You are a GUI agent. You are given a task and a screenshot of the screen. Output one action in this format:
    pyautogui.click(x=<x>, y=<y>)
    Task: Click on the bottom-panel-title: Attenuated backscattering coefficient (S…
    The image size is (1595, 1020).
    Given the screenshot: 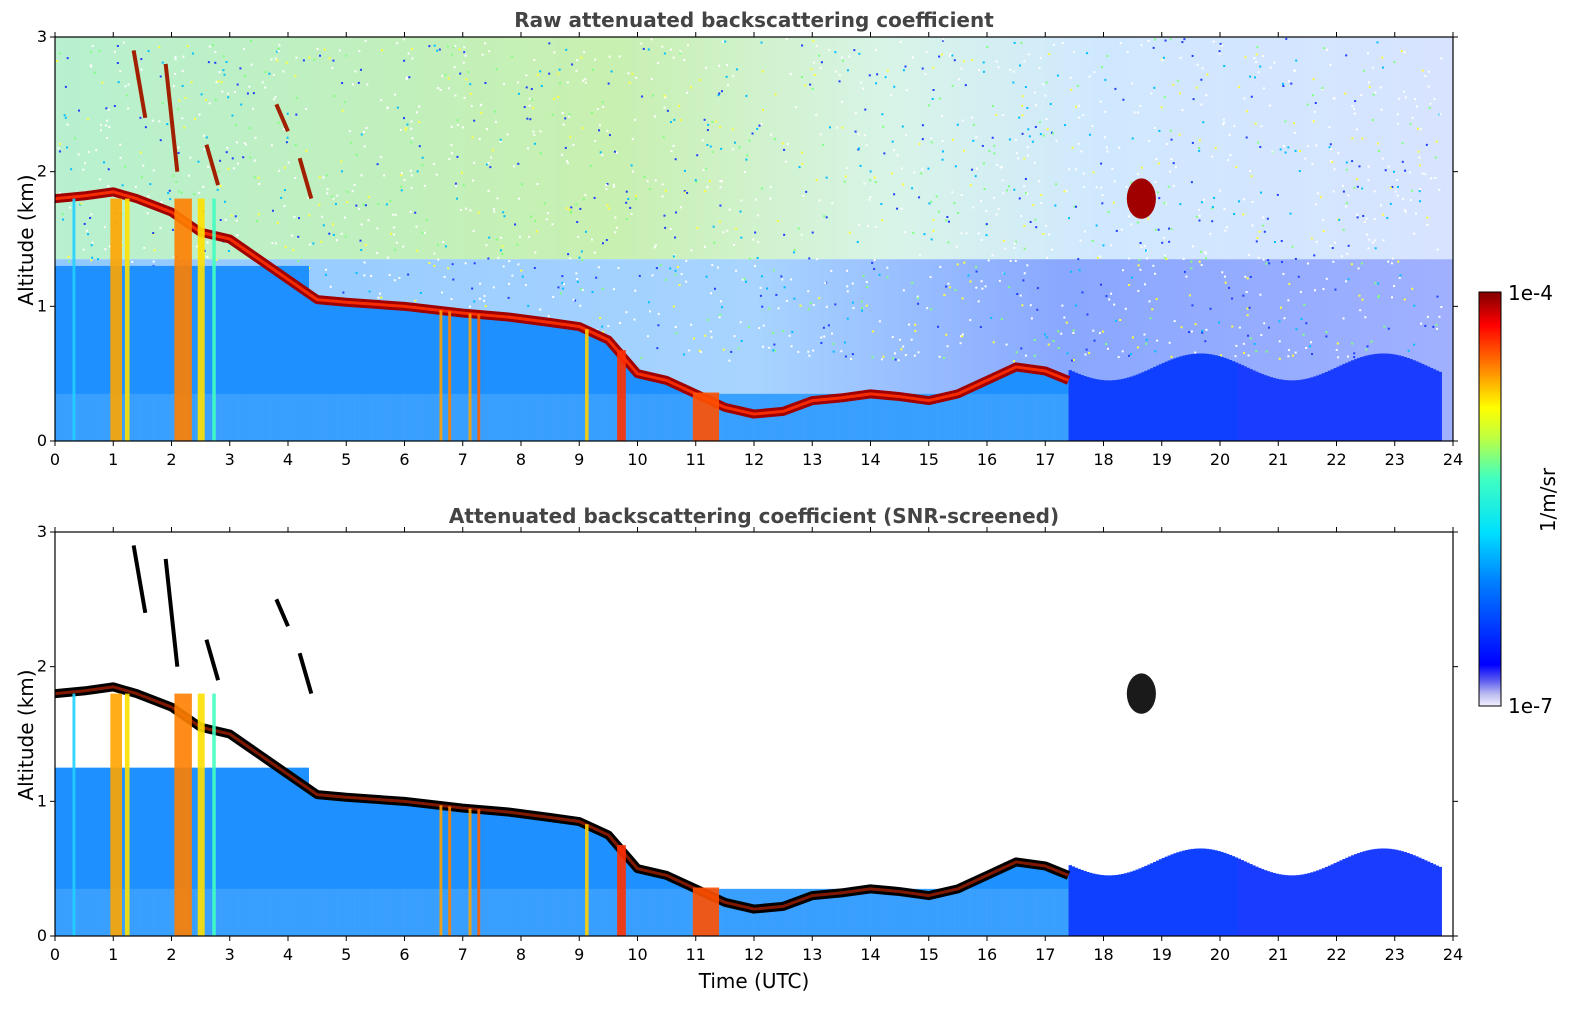 What is the action you would take?
    pyautogui.click(x=754, y=516)
    